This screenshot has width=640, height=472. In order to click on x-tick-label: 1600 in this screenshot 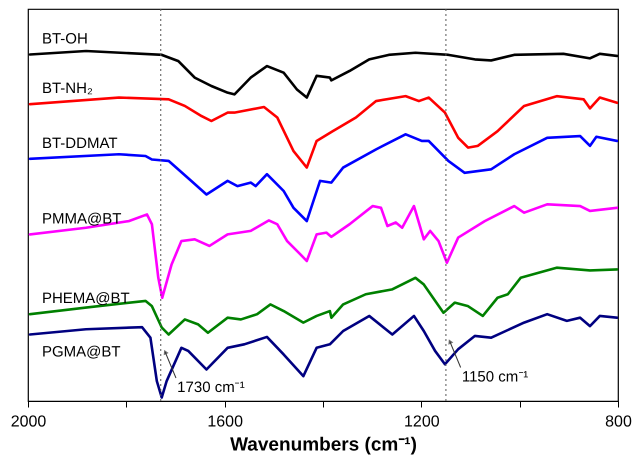, I will do `click(225, 422)`.